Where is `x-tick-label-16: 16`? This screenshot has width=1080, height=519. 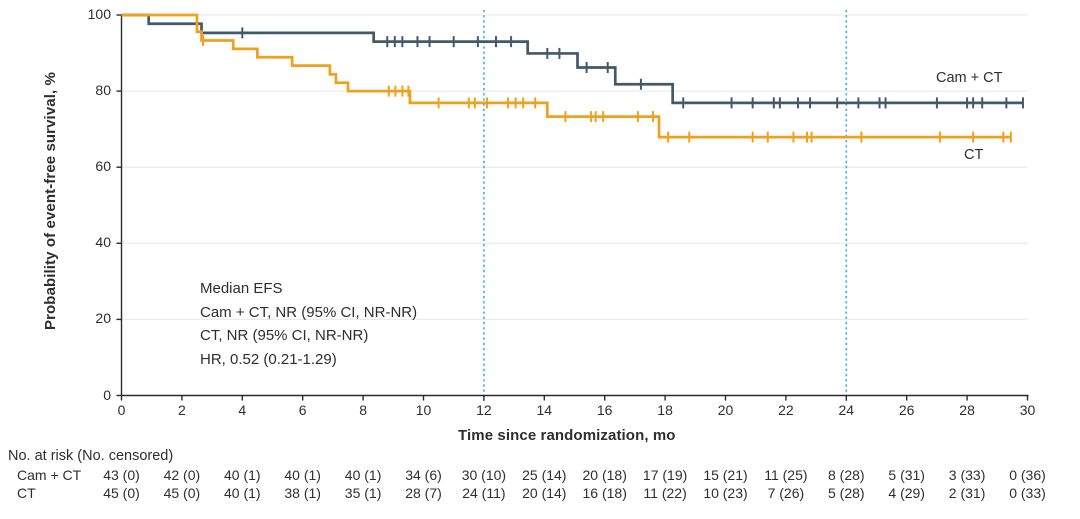
x-tick-label-16: 16 is located at coordinates (604, 410).